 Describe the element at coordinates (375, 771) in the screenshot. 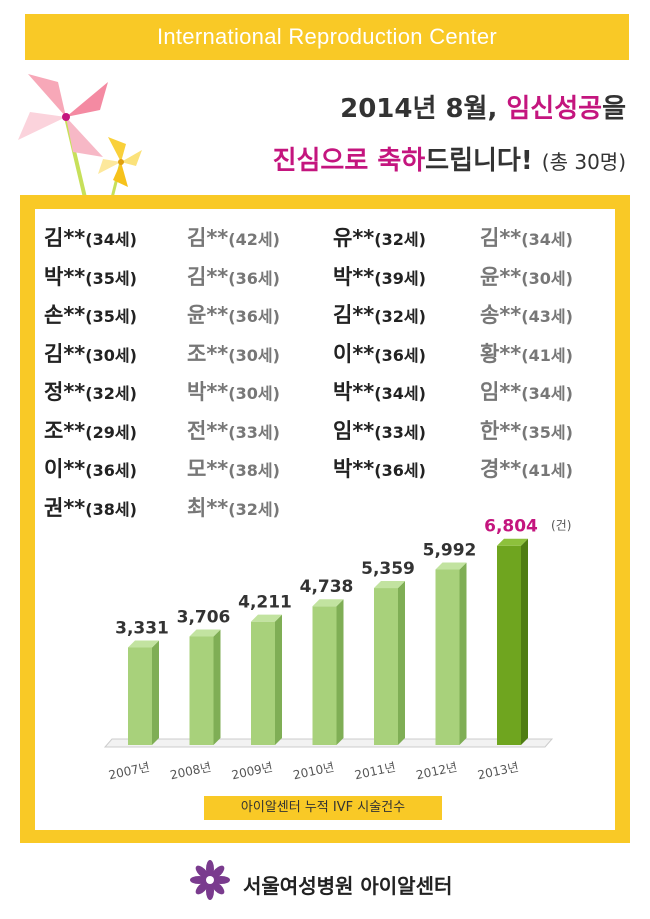

I see `category-label: 2011년` at that location.